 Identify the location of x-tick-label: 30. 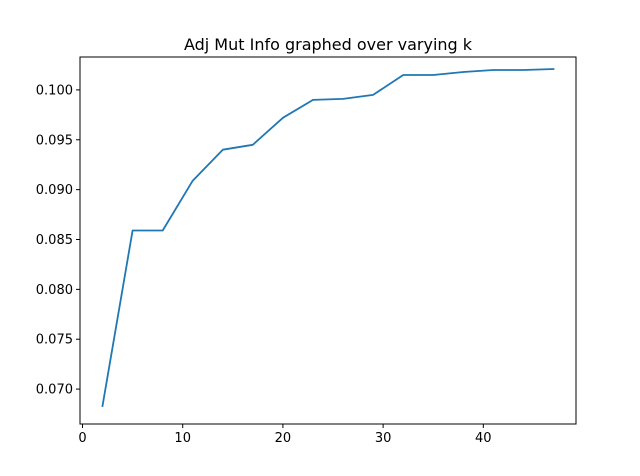
(383, 438).